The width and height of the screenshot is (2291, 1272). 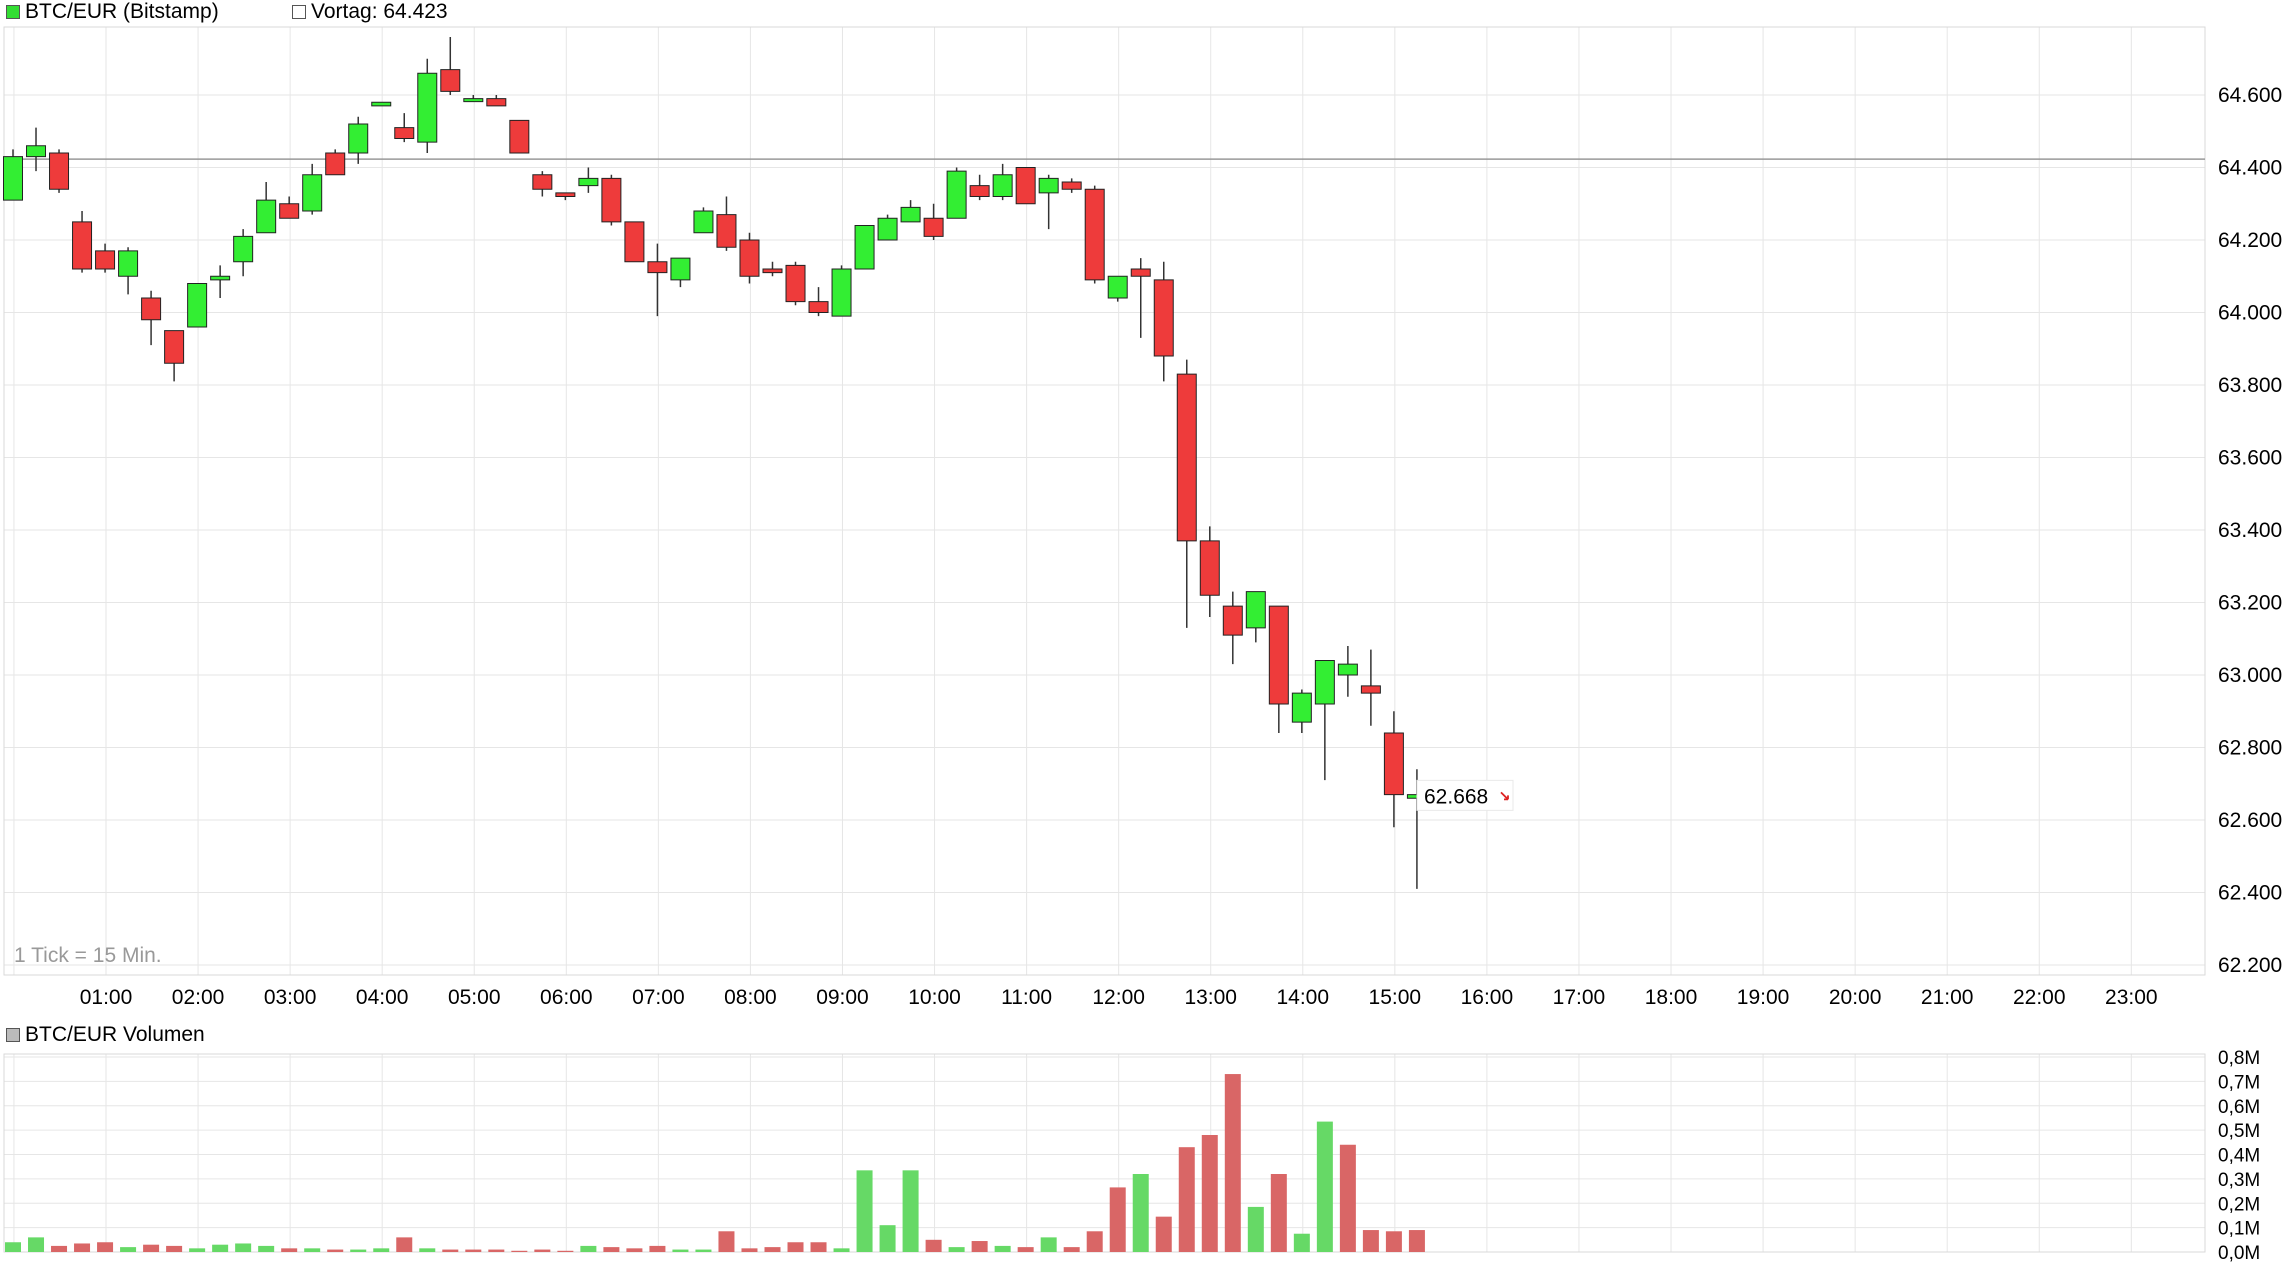 I want to click on price-y-tick-label: 64.000, so click(x=2250, y=313).